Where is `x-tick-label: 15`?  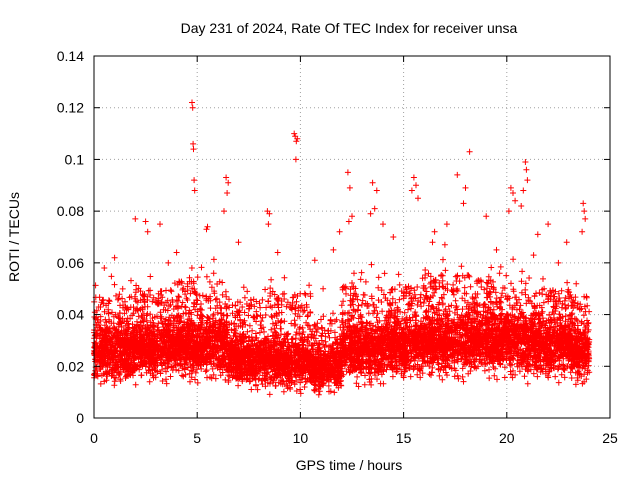 x-tick-label: 15 is located at coordinates (404, 438).